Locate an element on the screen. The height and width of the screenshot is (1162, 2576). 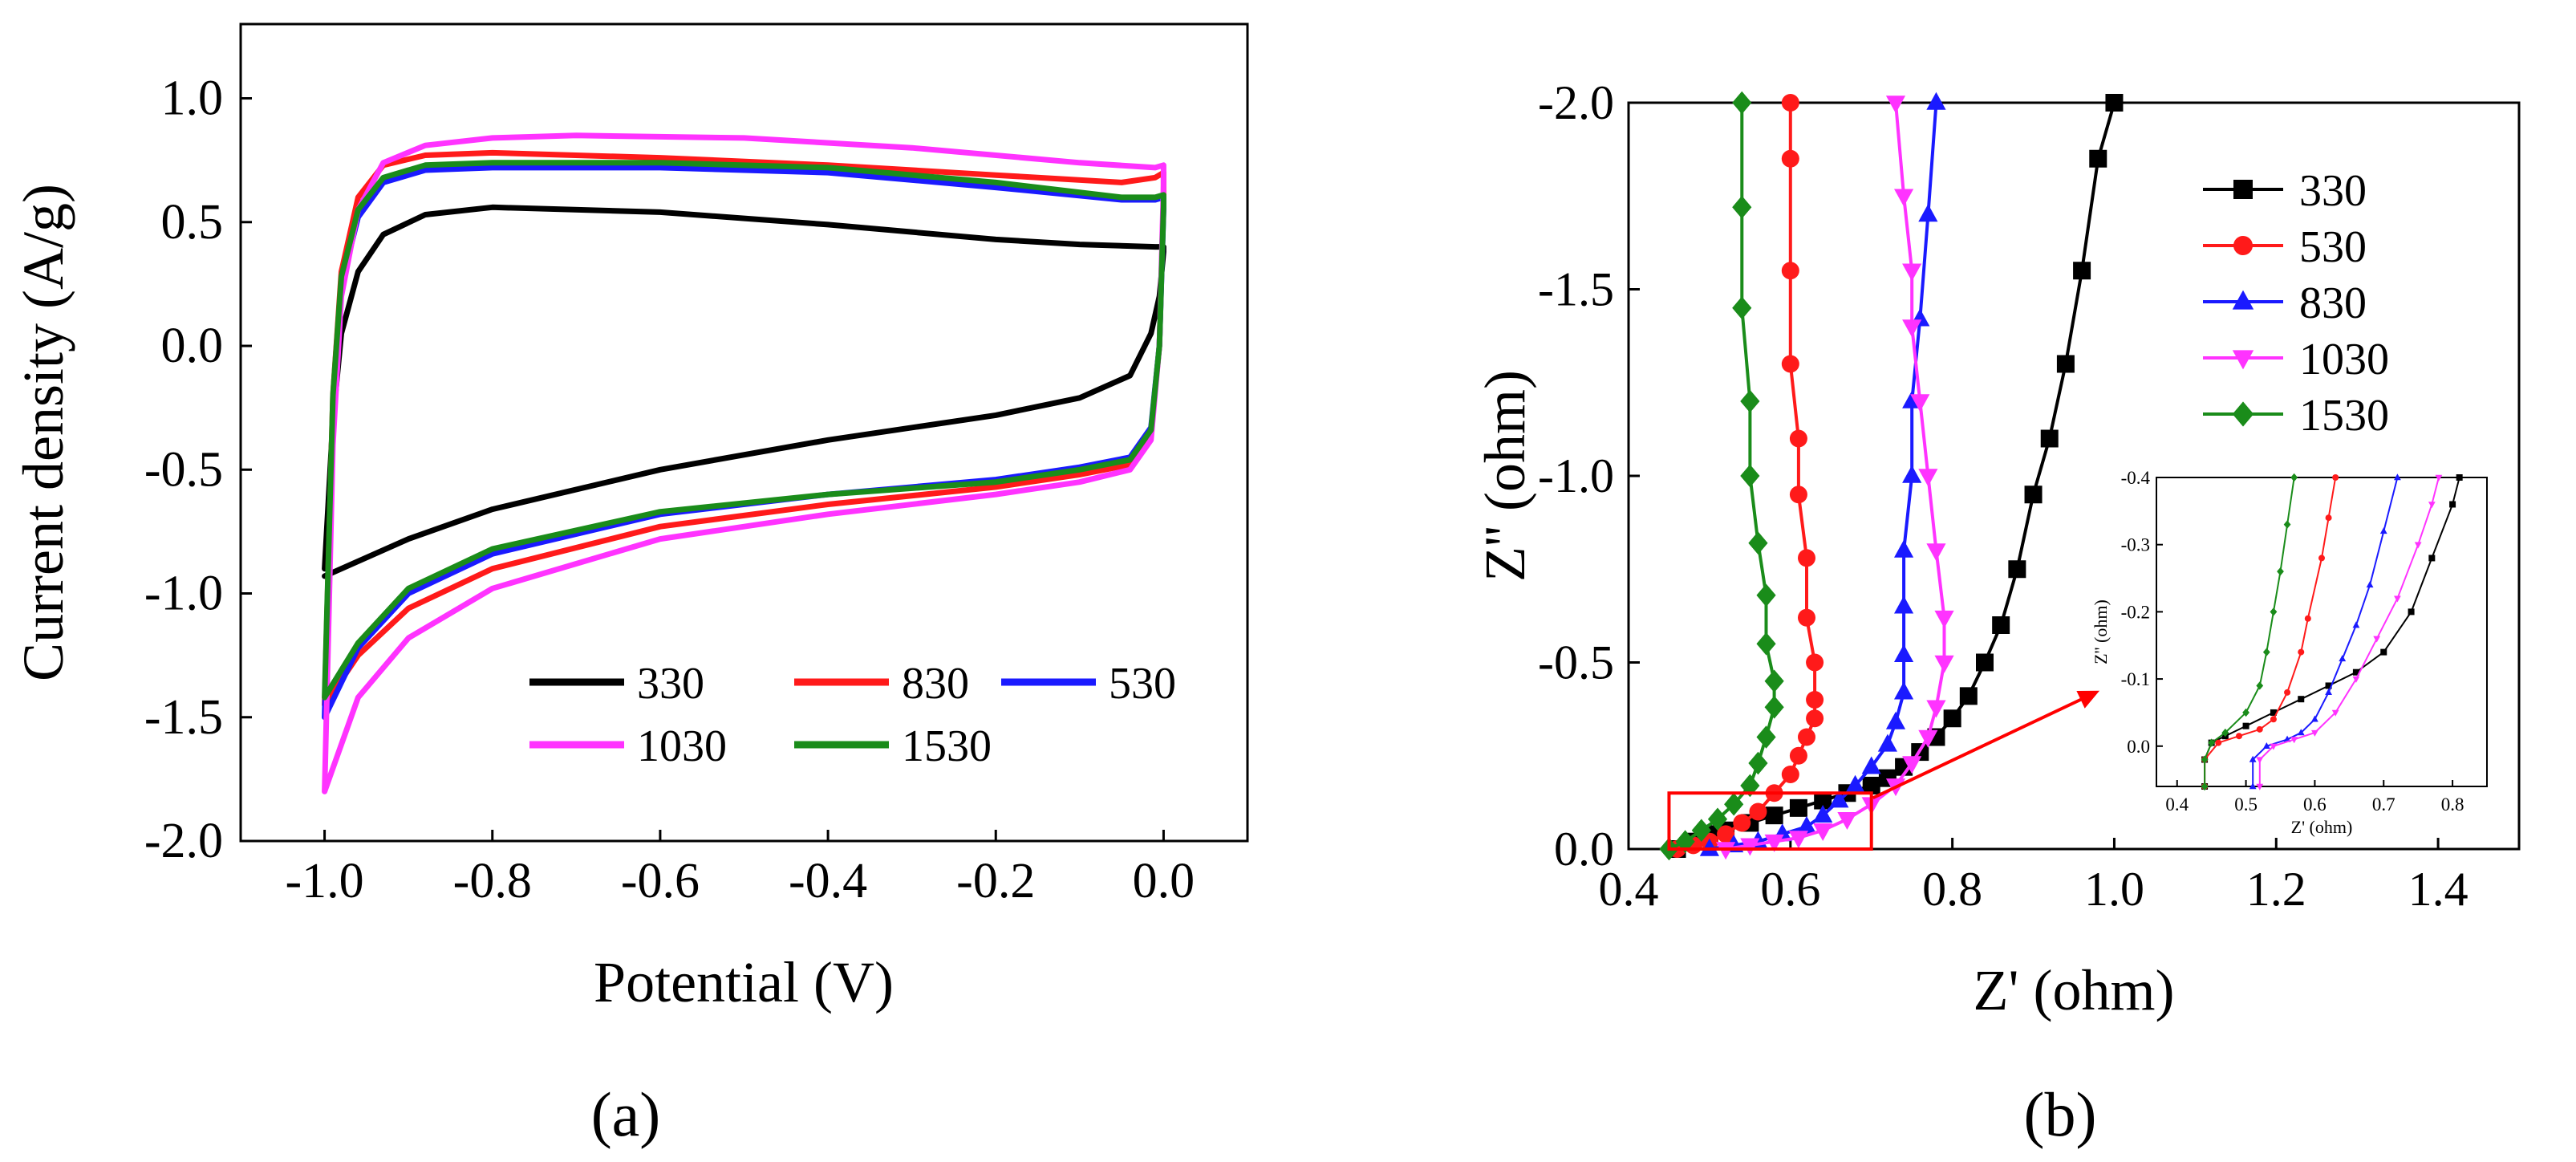
chart-b-inset-y-tick-label: -0.2 is located at coordinates (2135, 612).